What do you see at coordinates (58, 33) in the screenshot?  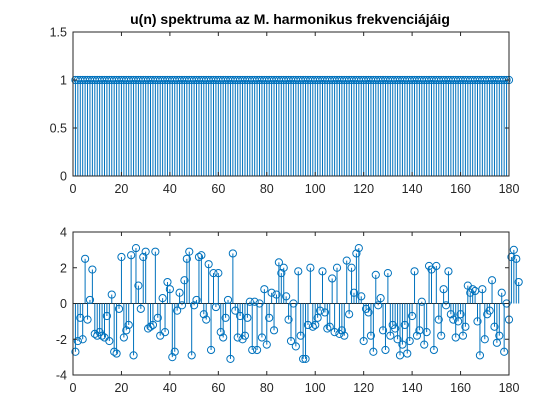 I see `top-ytick-label-1.5: 1.5` at bounding box center [58, 33].